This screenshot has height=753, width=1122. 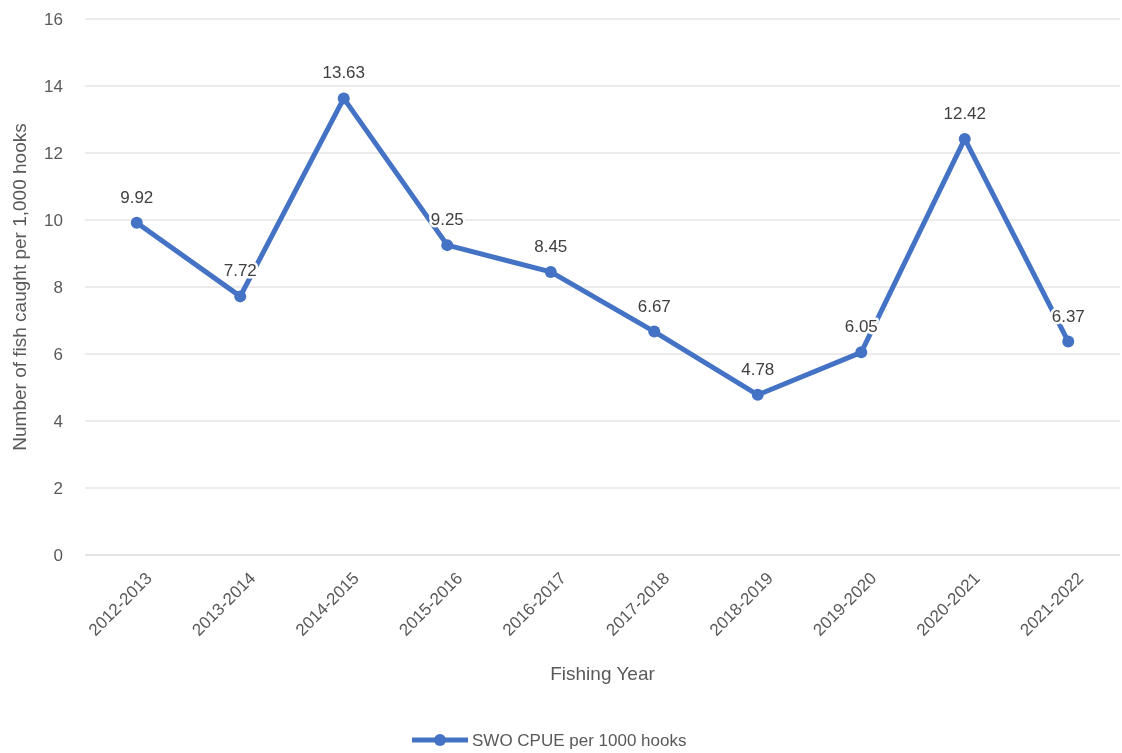 I want to click on y-tick-label: 6, so click(x=58, y=354).